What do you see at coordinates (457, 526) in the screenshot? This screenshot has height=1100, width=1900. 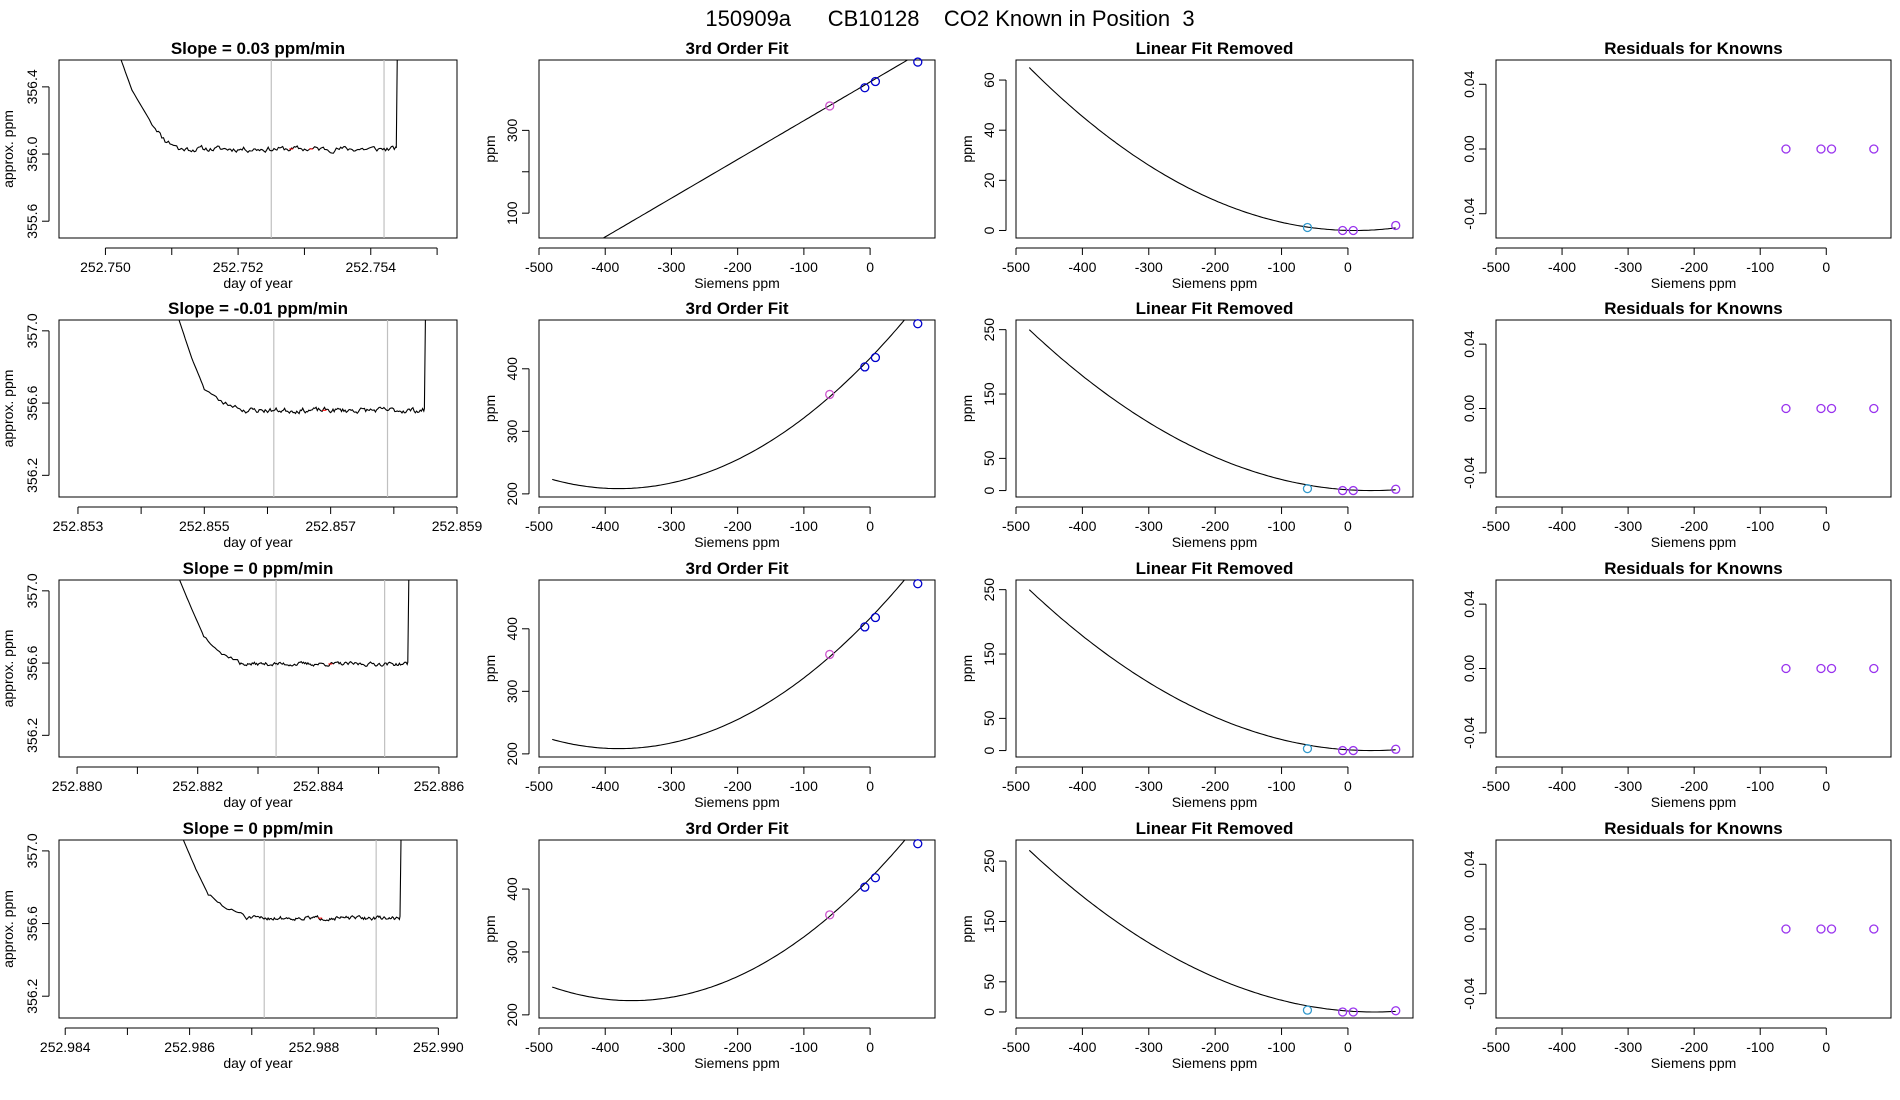 I see `x-tick-label: 252.859` at bounding box center [457, 526].